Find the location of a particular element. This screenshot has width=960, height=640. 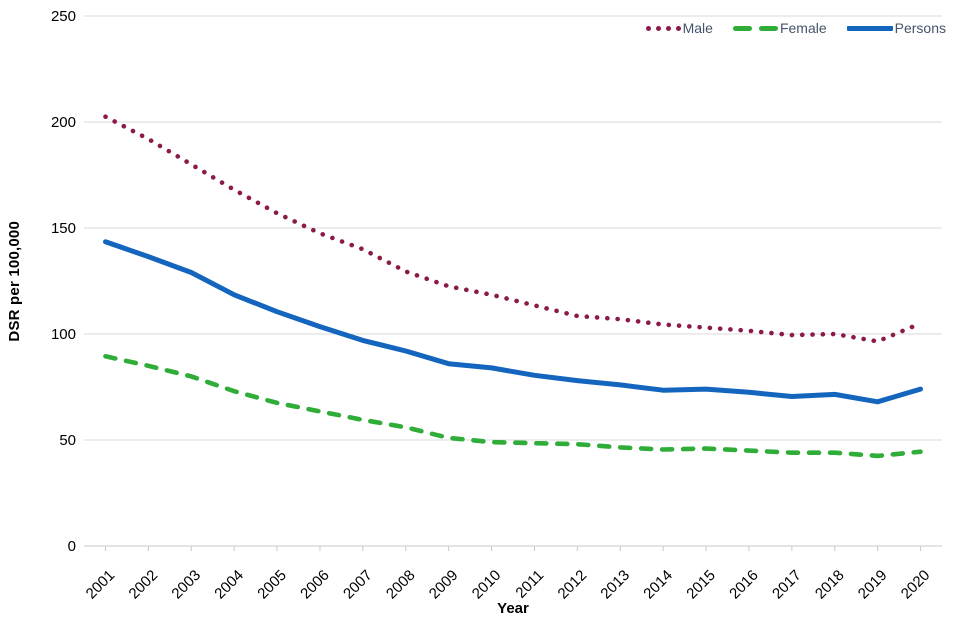

y-tick-label: 250 is located at coordinates (63, 16).